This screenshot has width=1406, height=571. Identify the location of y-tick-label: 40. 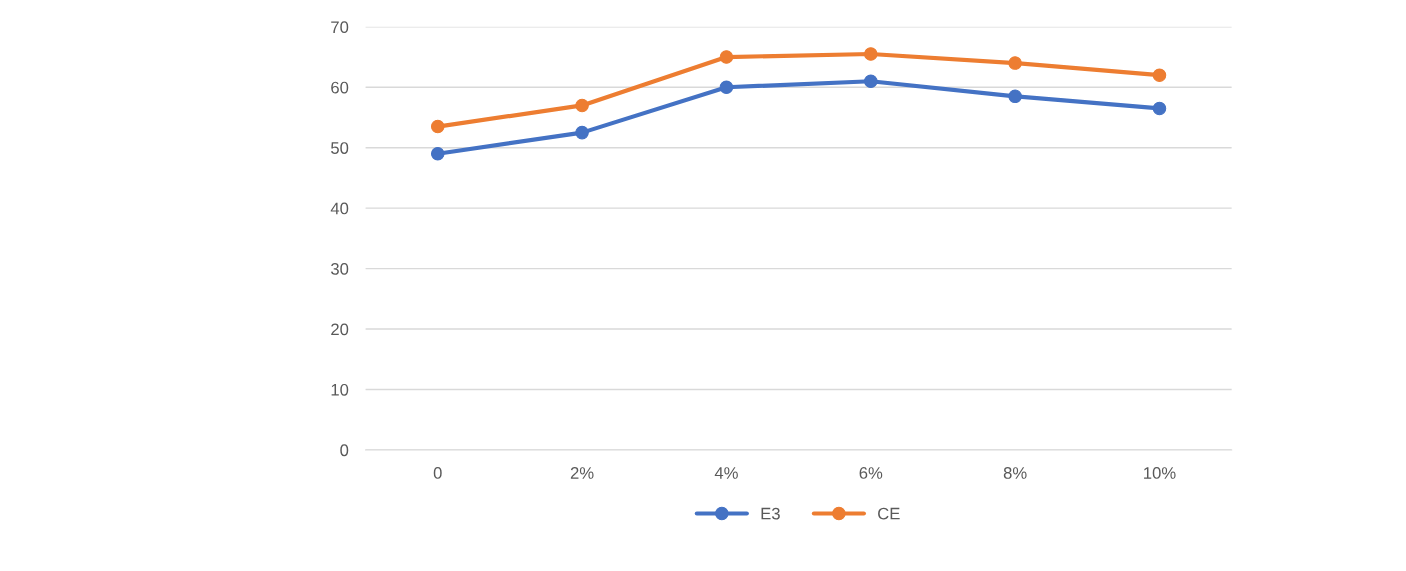
(339, 208).